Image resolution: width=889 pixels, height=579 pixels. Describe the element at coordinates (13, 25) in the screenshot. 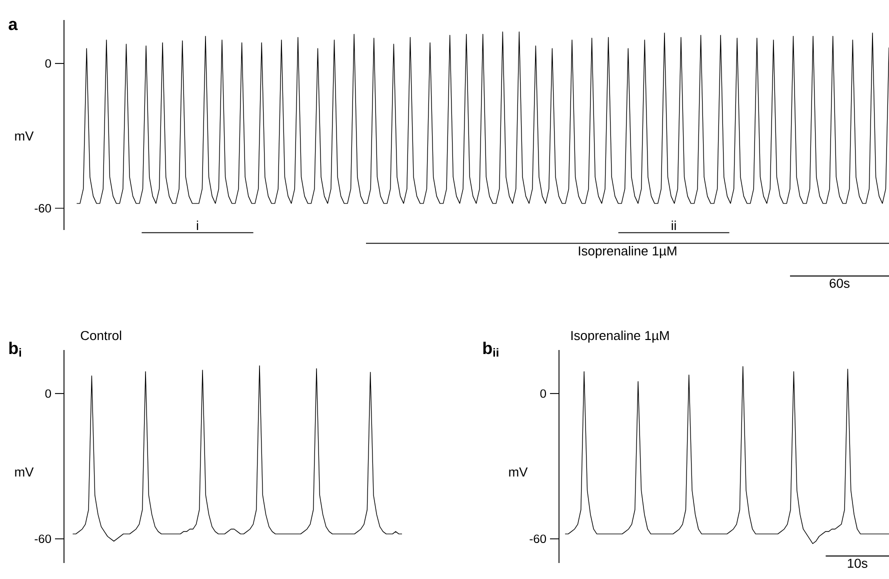

I see `chart-title: a` at that location.